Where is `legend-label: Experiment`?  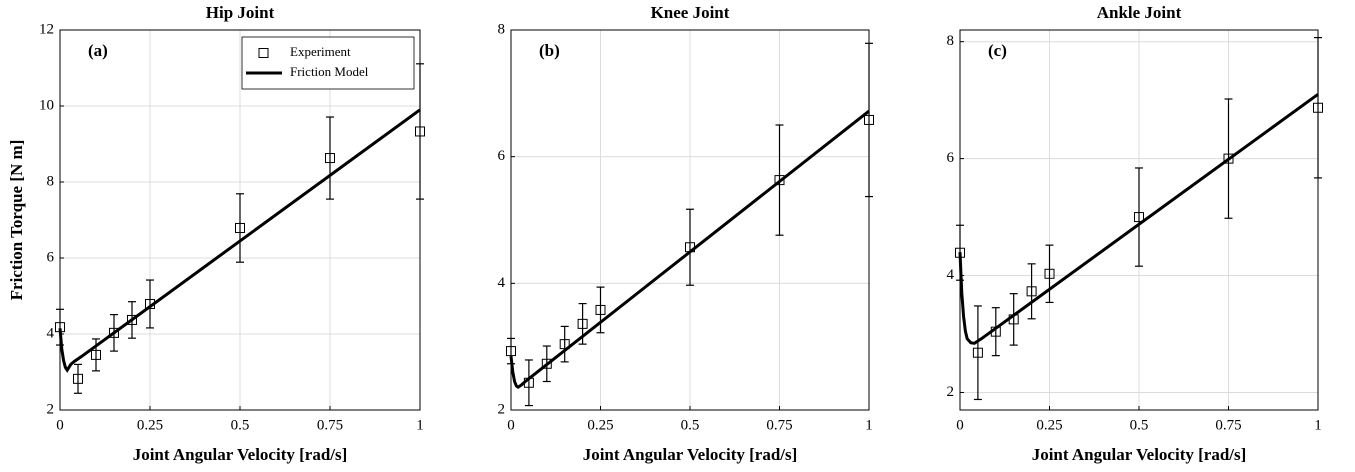 legend-label: Experiment is located at coordinates (320, 51).